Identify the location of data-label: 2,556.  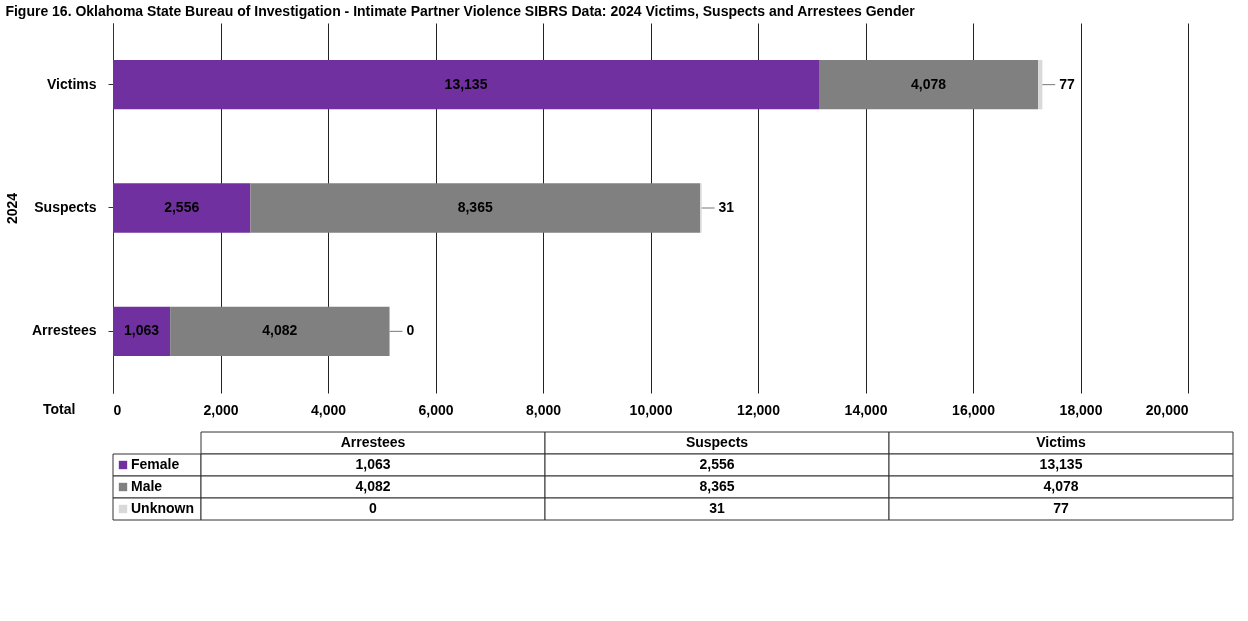
(182, 207).